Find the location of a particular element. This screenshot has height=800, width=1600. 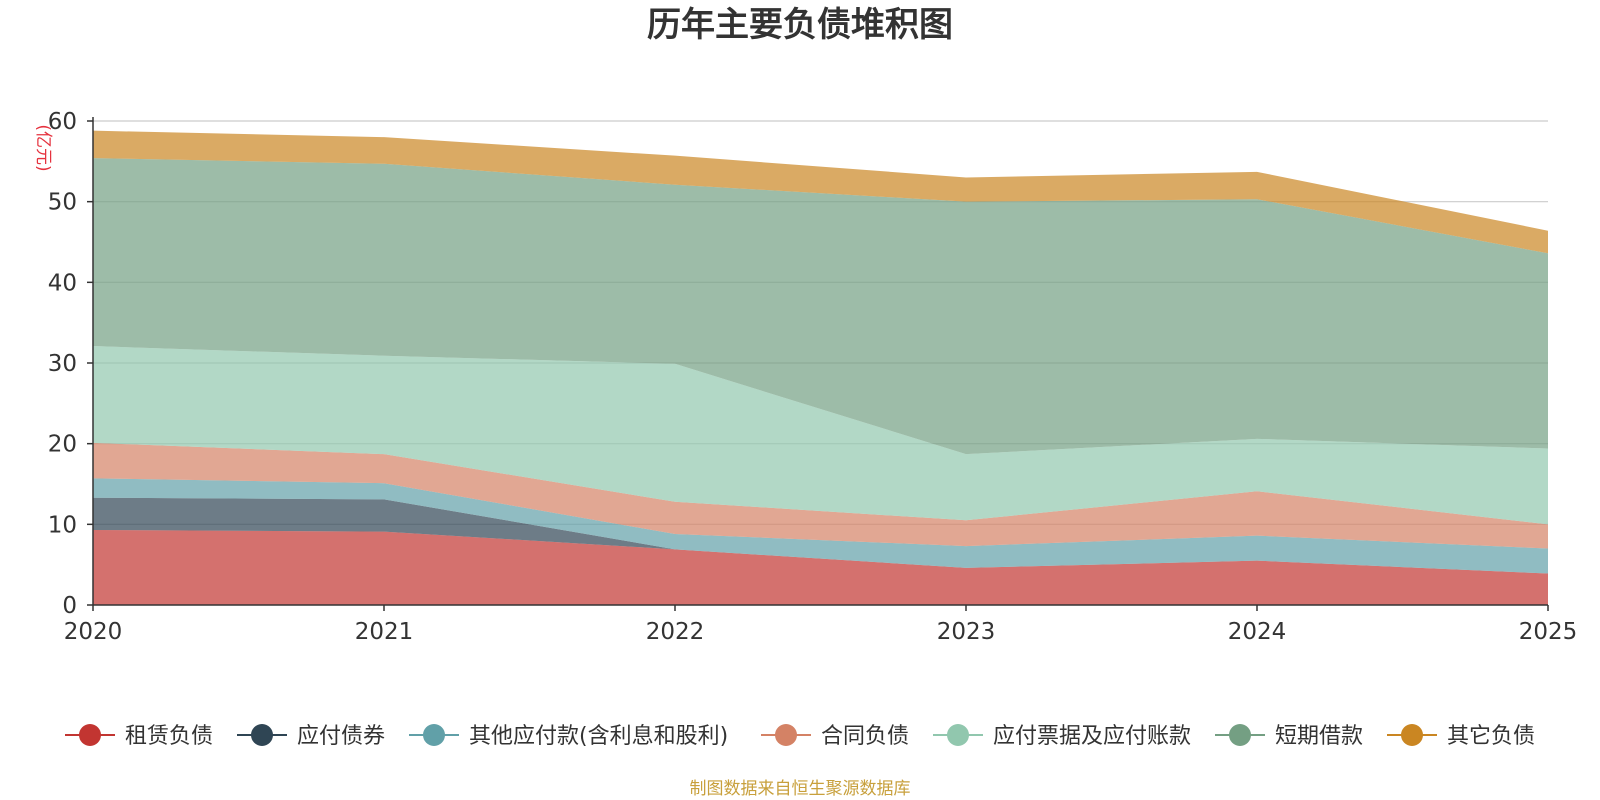

legend-item-2: 其他应付款(含利息和股利) is located at coordinates (568, 736).